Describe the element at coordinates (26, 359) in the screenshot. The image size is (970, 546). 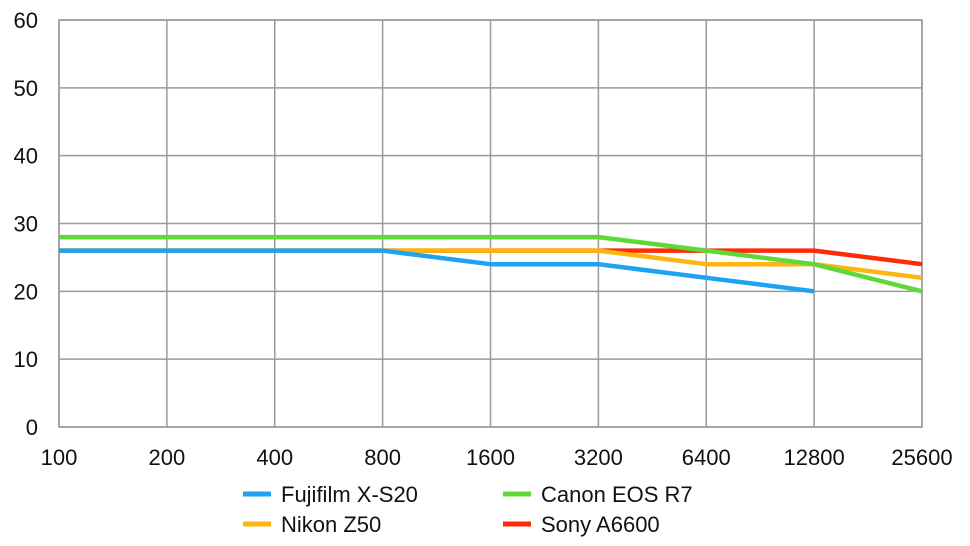
I see `y-tick-label: 10` at that location.